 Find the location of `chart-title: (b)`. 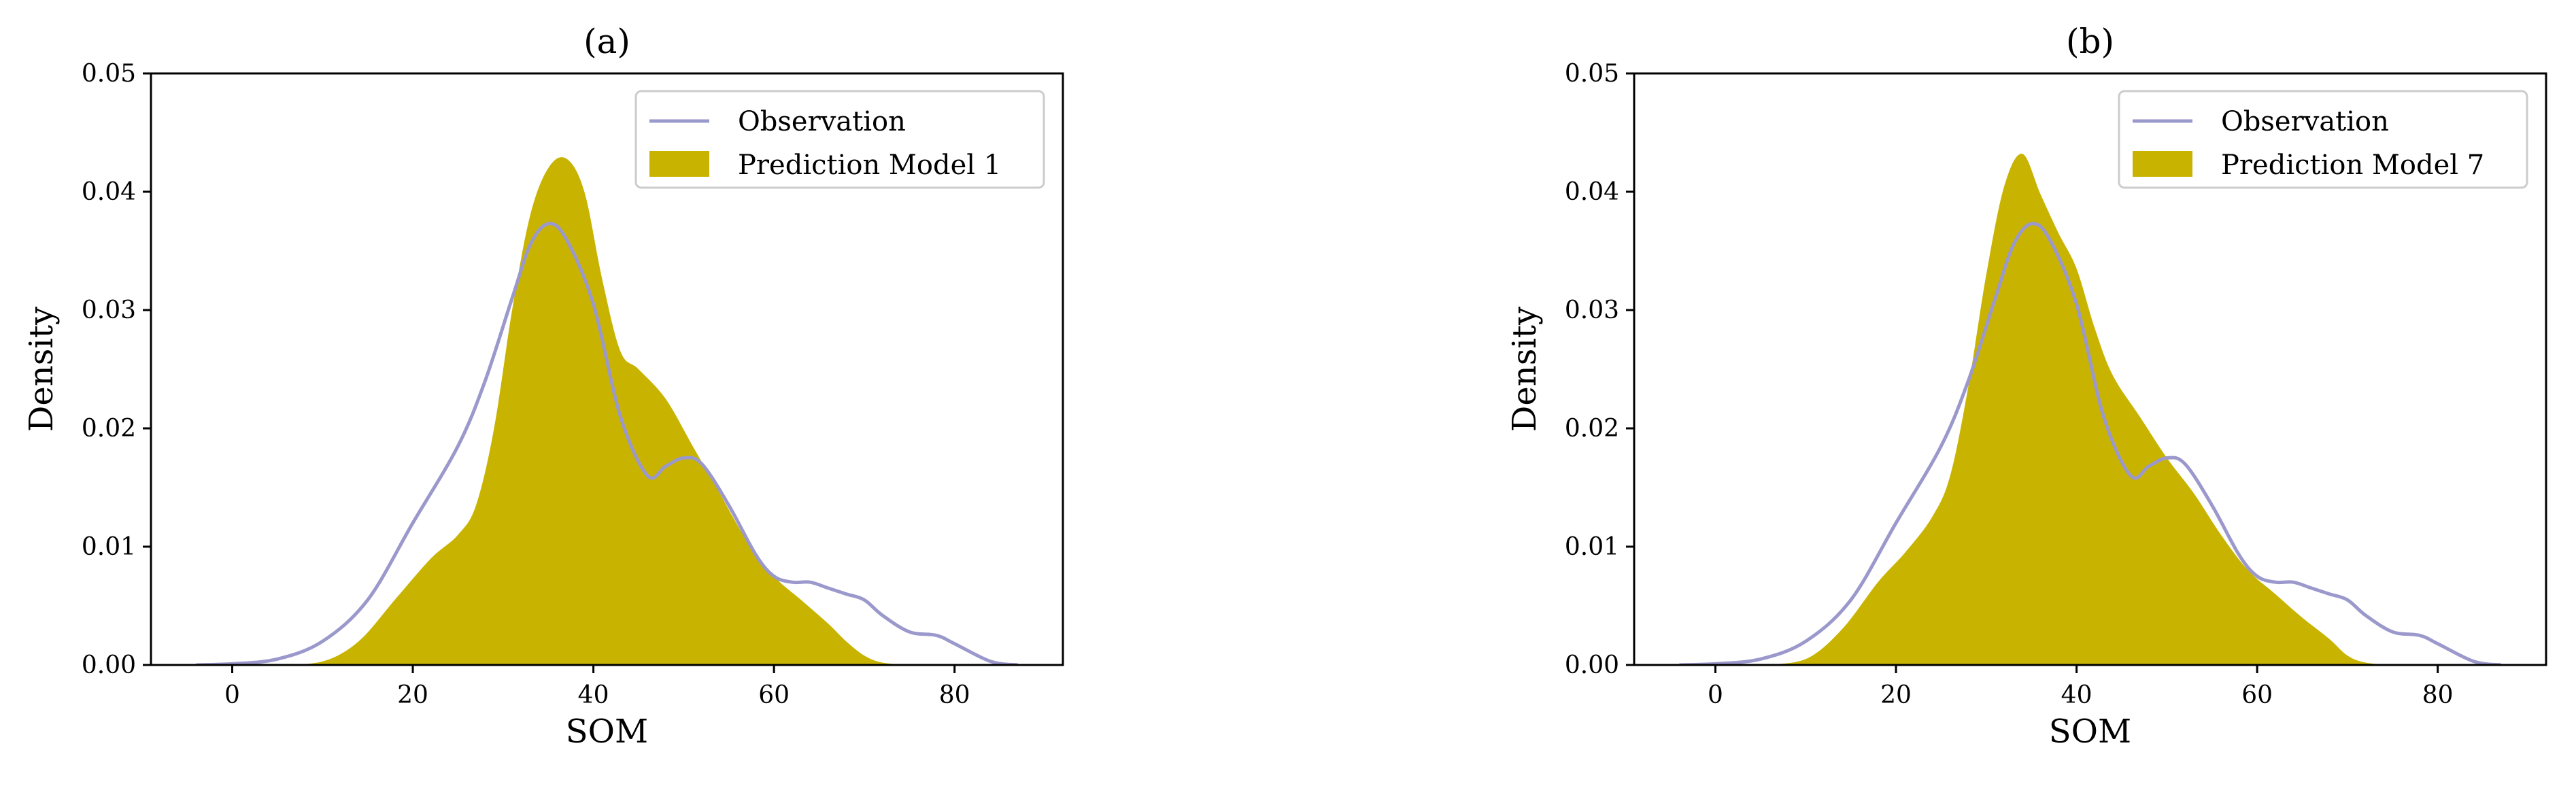

chart-title: (b) is located at coordinates (2090, 41).